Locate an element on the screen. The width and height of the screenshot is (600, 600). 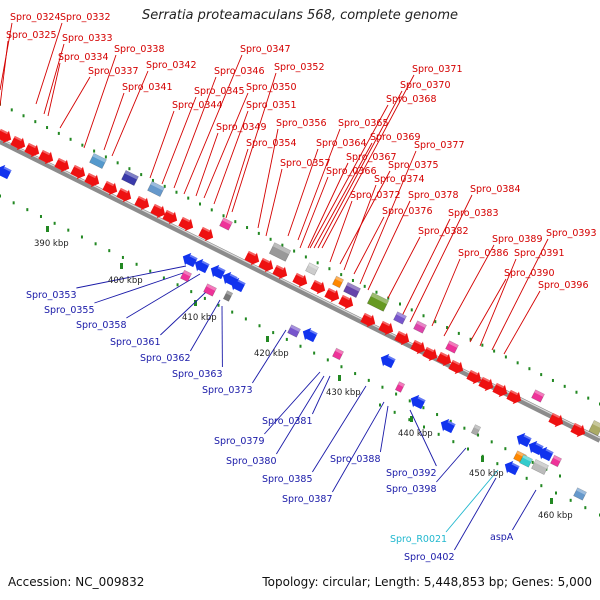
reverse-gene-label: Spro_0387 is located at coordinates (307, 499).